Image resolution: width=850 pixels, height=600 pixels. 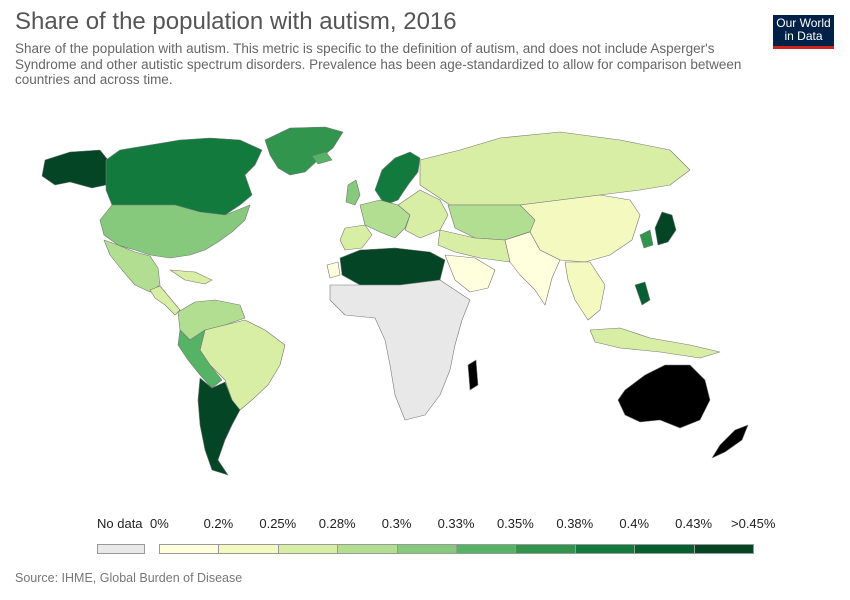 What do you see at coordinates (575, 523) in the screenshot?
I see `legend-label: 0.38%` at bounding box center [575, 523].